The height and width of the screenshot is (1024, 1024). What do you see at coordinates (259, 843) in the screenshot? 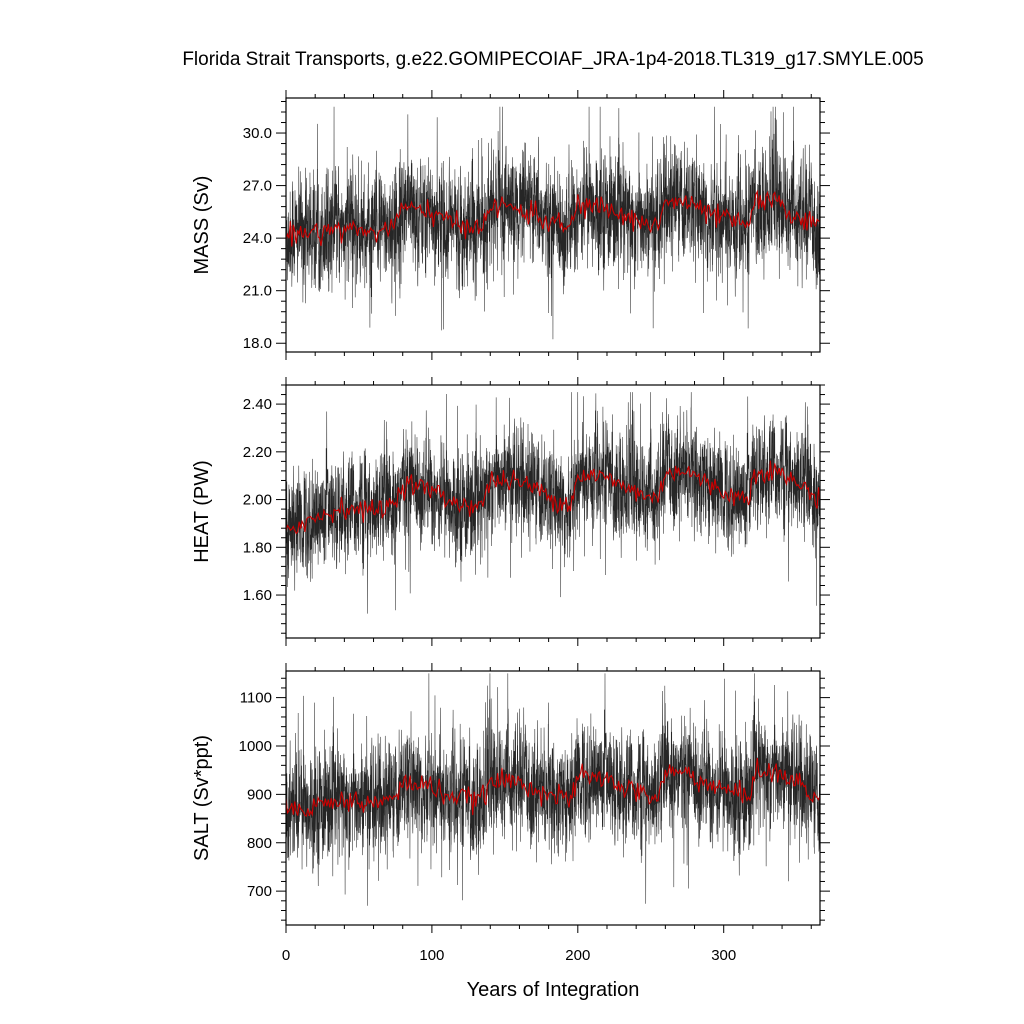
I see `y-tick-label: 800` at bounding box center [259, 843].